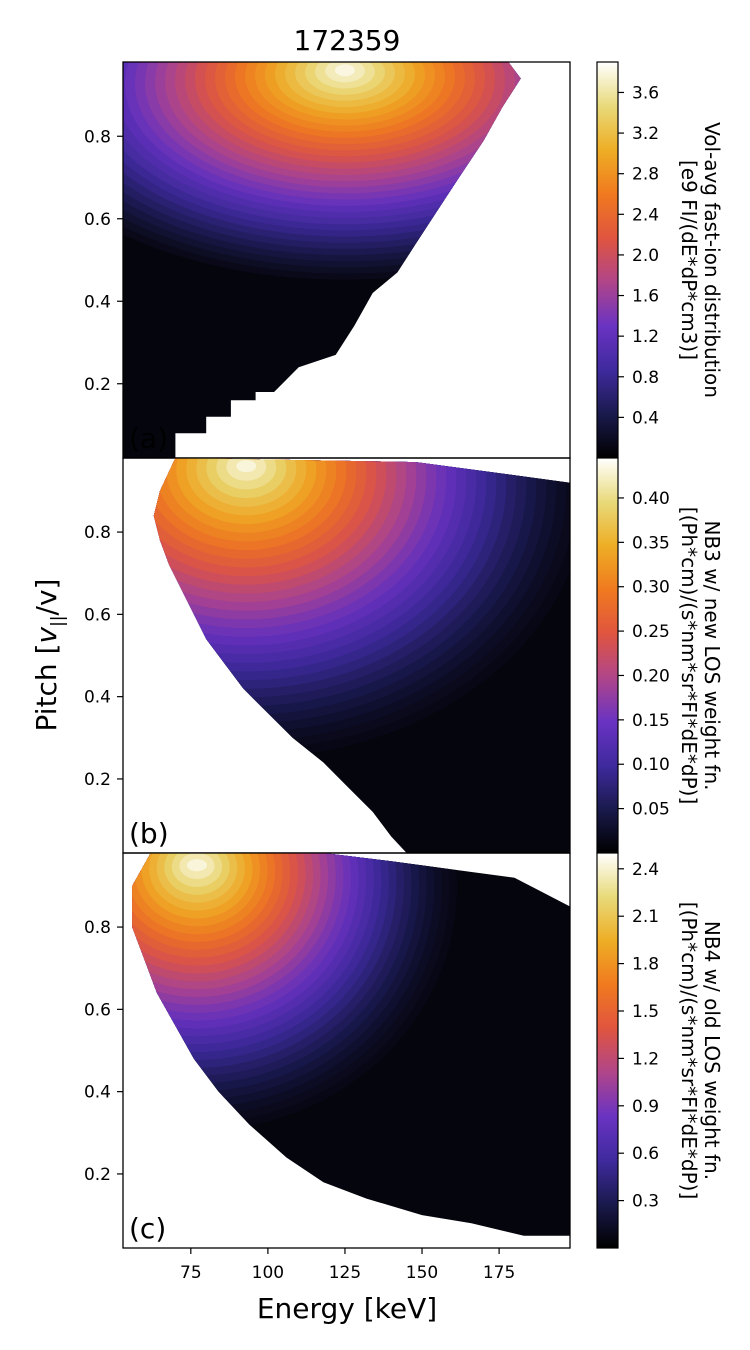 The image size is (750, 1350). Describe the element at coordinates (712, 260) in the screenshot. I see `colorbar-label-line1: Vol-avg fast-ion distribution` at that location.